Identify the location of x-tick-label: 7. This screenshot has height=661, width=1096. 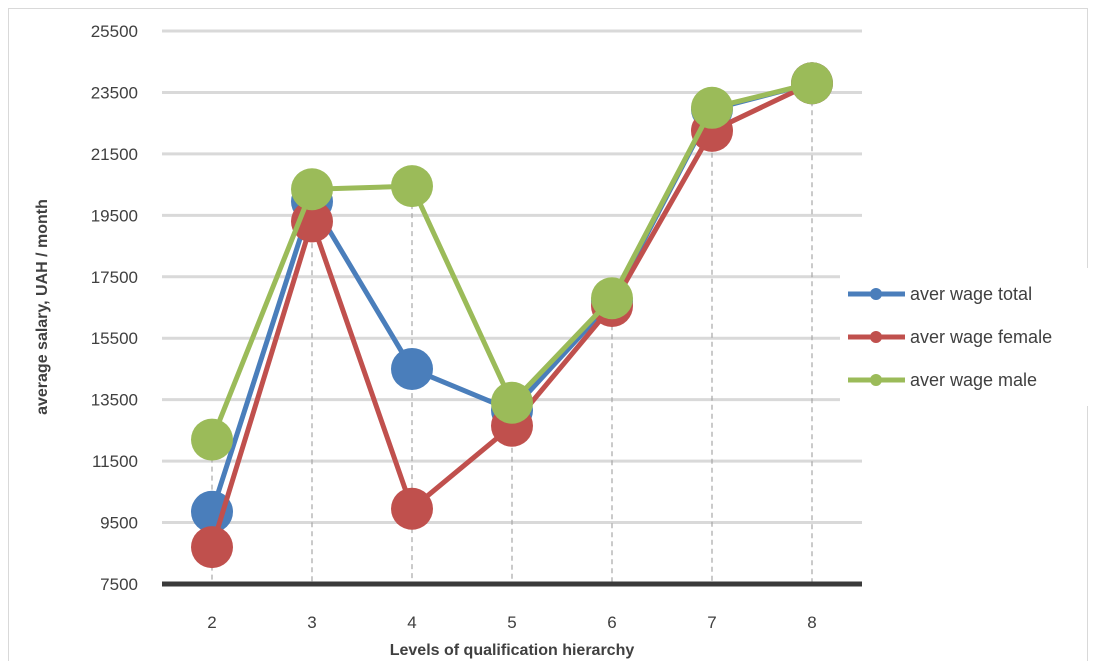
(711, 622).